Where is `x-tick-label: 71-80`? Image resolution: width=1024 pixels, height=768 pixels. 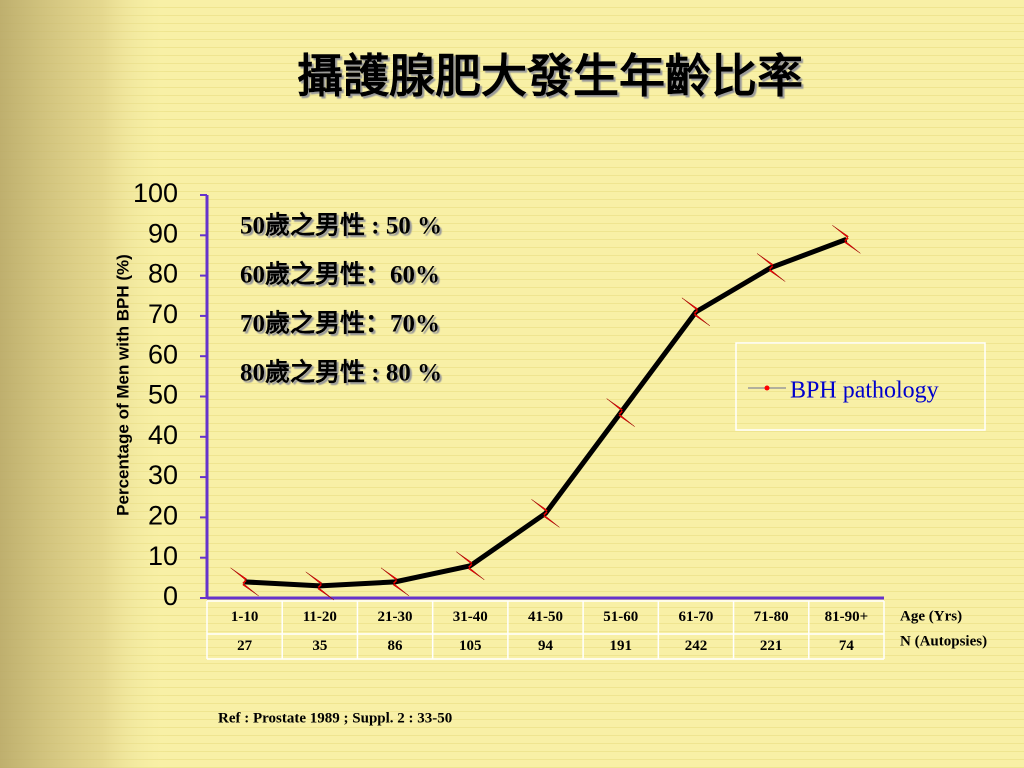 x-tick-label: 71-80 is located at coordinates (771, 617).